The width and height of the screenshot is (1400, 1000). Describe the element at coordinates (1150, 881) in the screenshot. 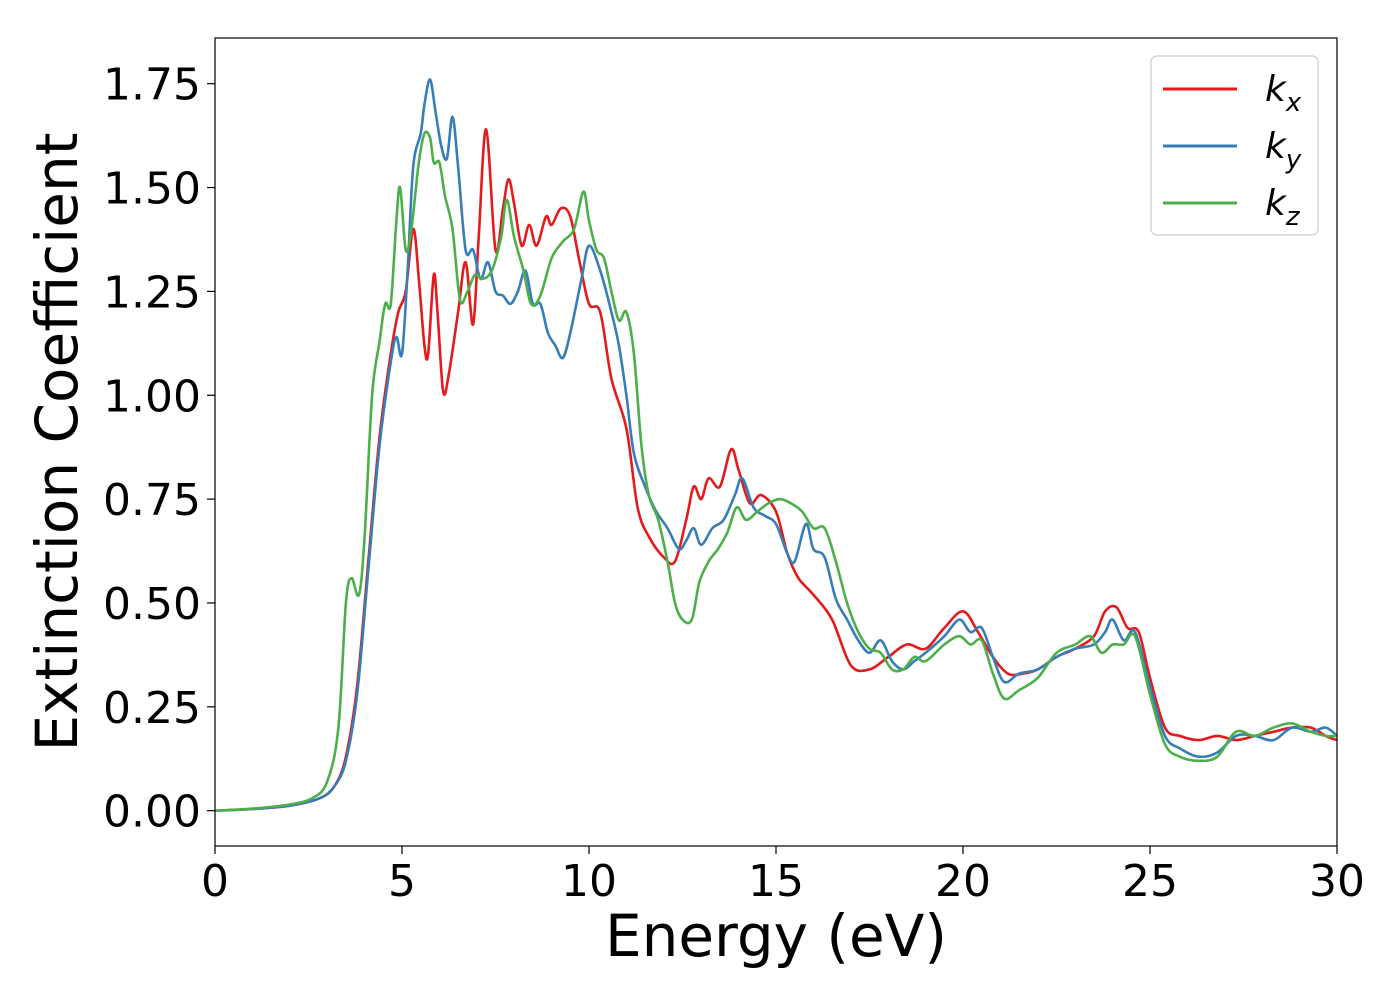

I see `x-tick-label: 25` at that location.